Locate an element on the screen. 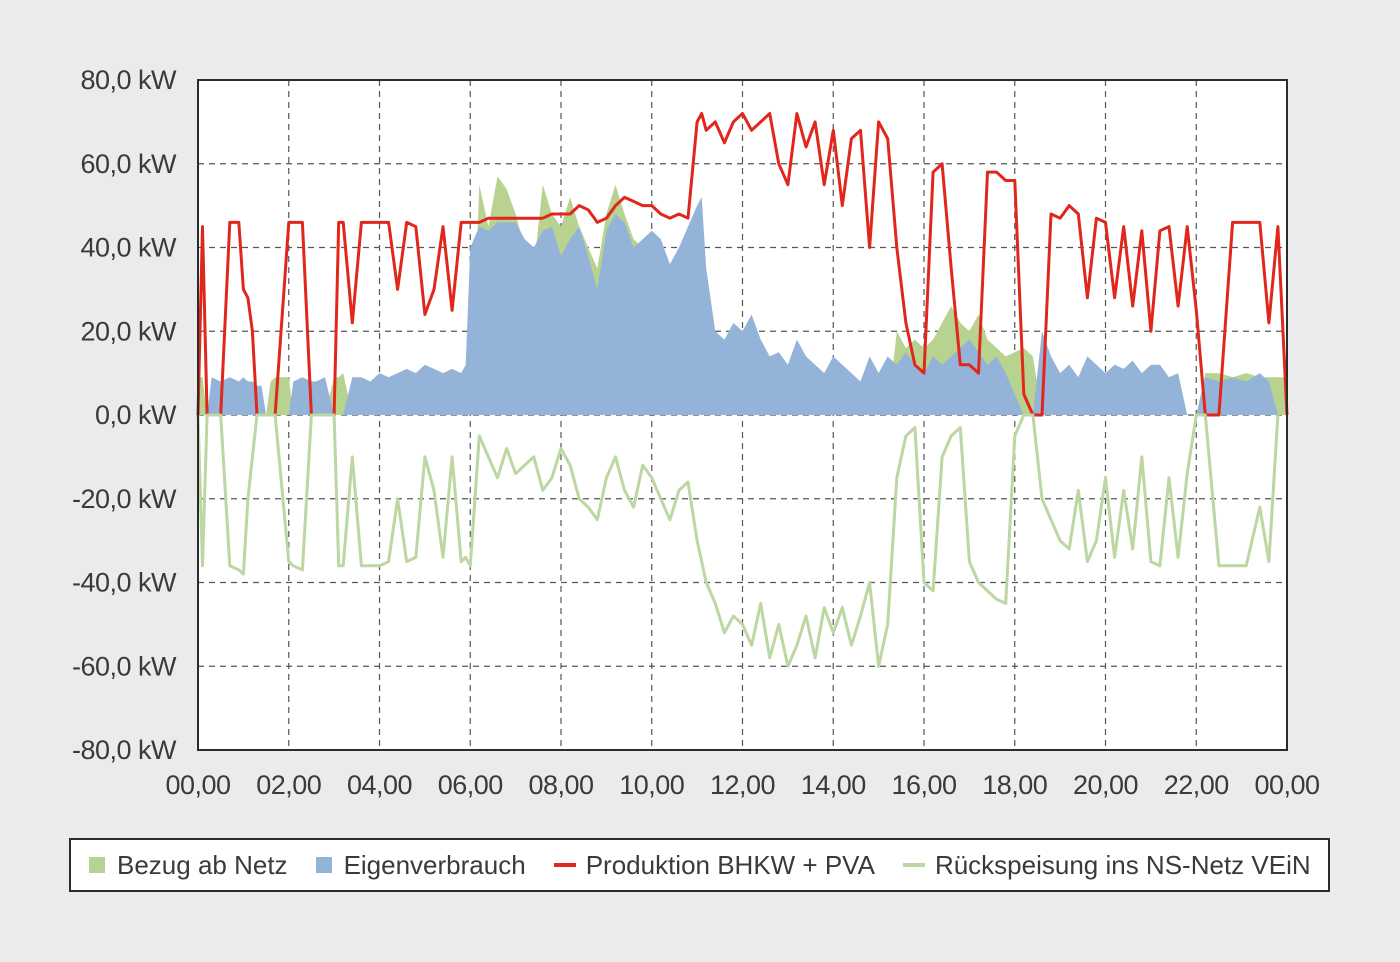  legend-item-rueckspeisung: Rückspeisung ins NS-Netz VEiN is located at coordinates (1106, 865).